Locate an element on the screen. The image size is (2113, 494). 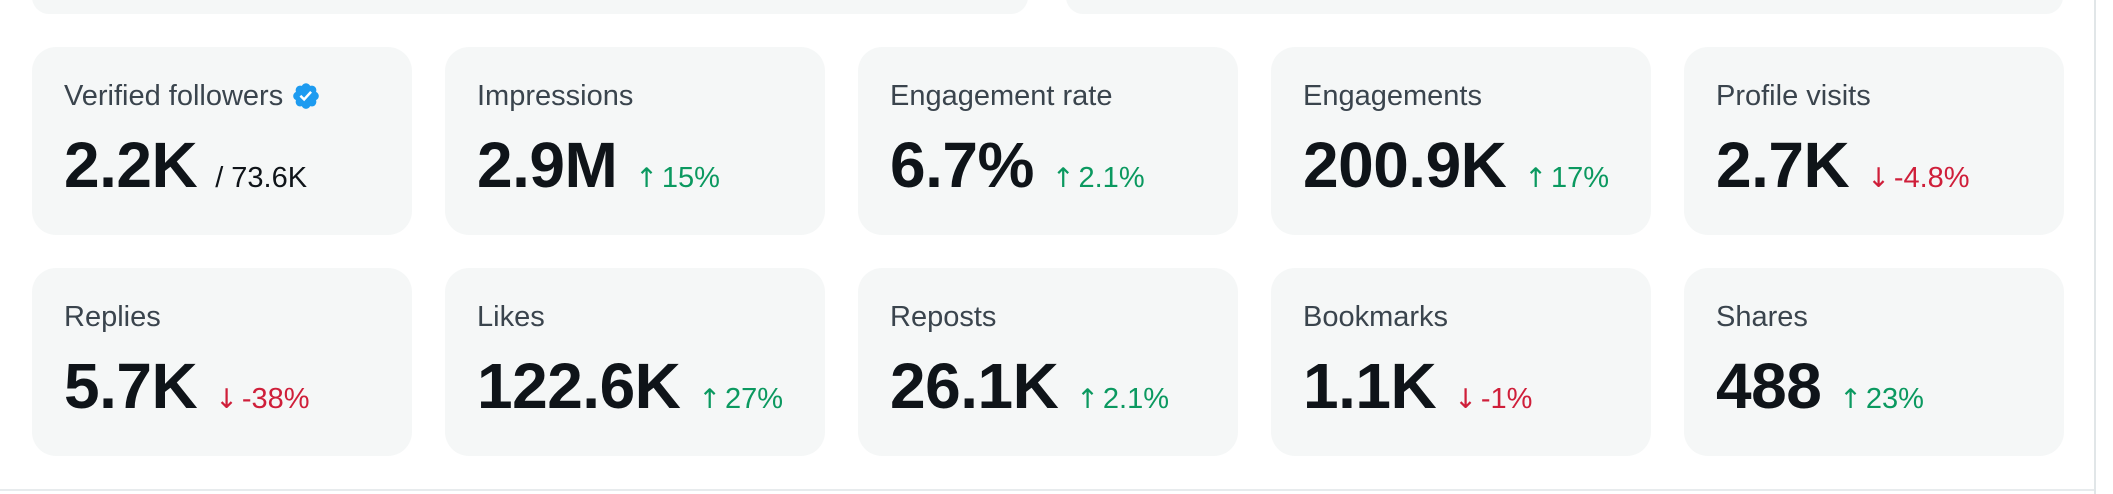
metric-card-impressions: Impressions 2.9M ↑ 15% is located at coordinates (635, 141).